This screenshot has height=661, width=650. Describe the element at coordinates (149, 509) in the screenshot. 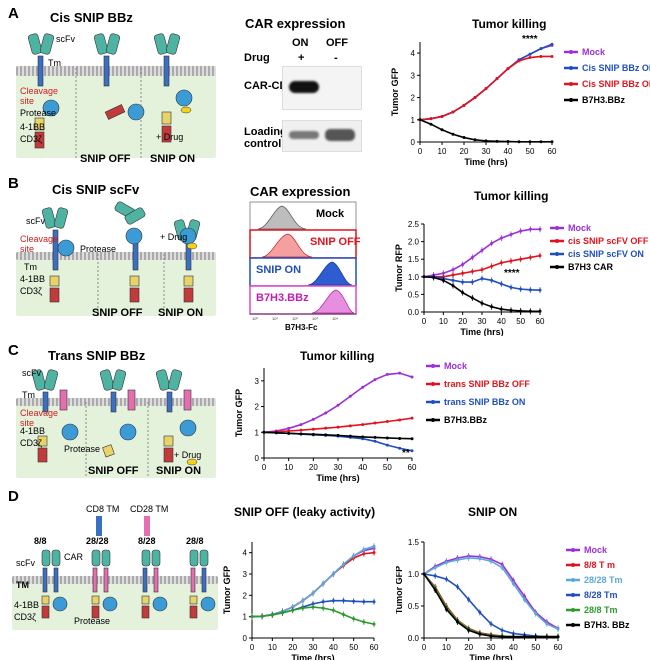

I see `cd28-tm-legend: CD28 TM` at that location.